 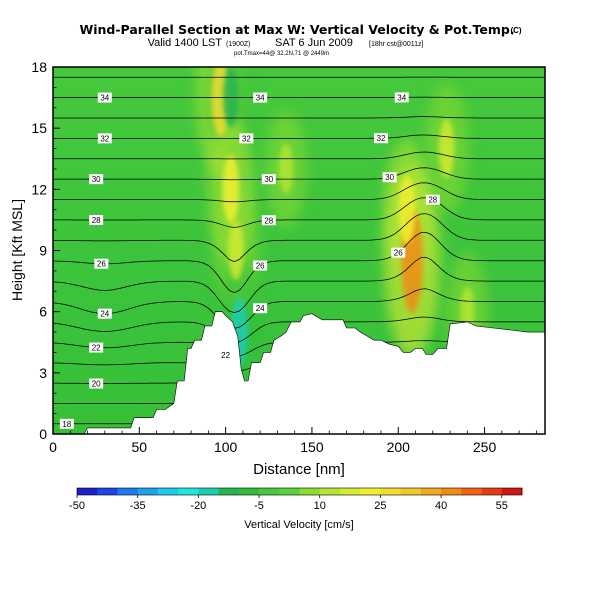 I want to click on chart-subtitle: Valid 1400 LST, so click(x=185, y=43).